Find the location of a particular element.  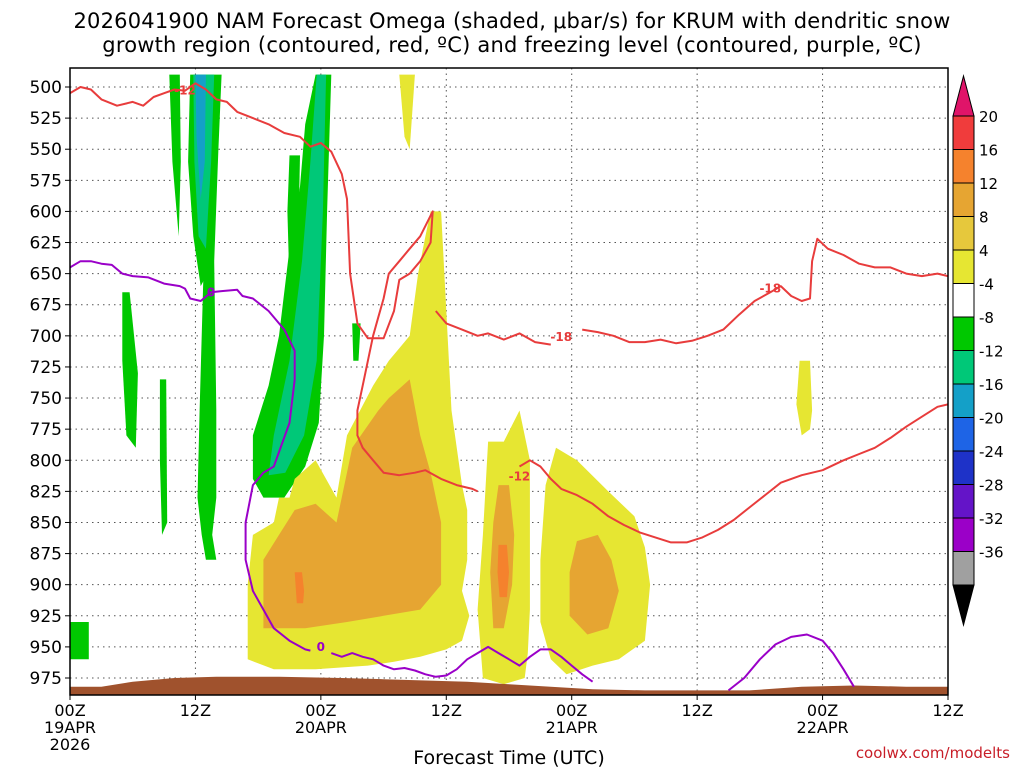

y-tick-label: 900 is located at coordinates (46, 586).